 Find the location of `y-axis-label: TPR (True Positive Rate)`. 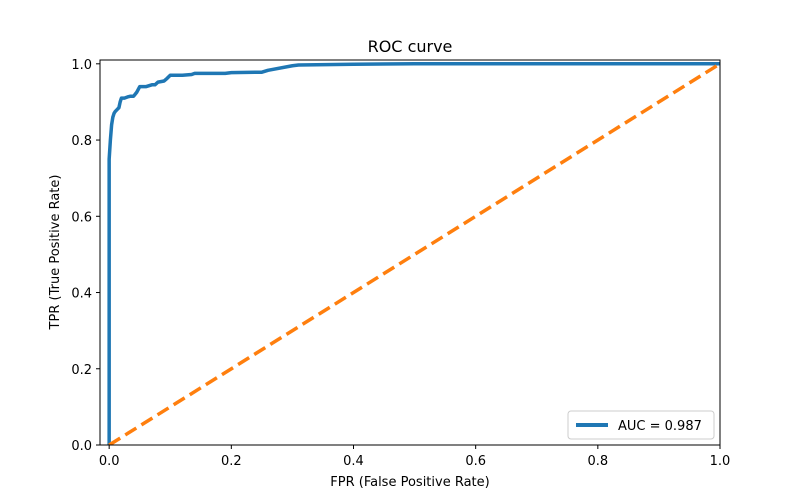

y-axis-label: TPR (True Positive Rate) is located at coordinates (55, 253).